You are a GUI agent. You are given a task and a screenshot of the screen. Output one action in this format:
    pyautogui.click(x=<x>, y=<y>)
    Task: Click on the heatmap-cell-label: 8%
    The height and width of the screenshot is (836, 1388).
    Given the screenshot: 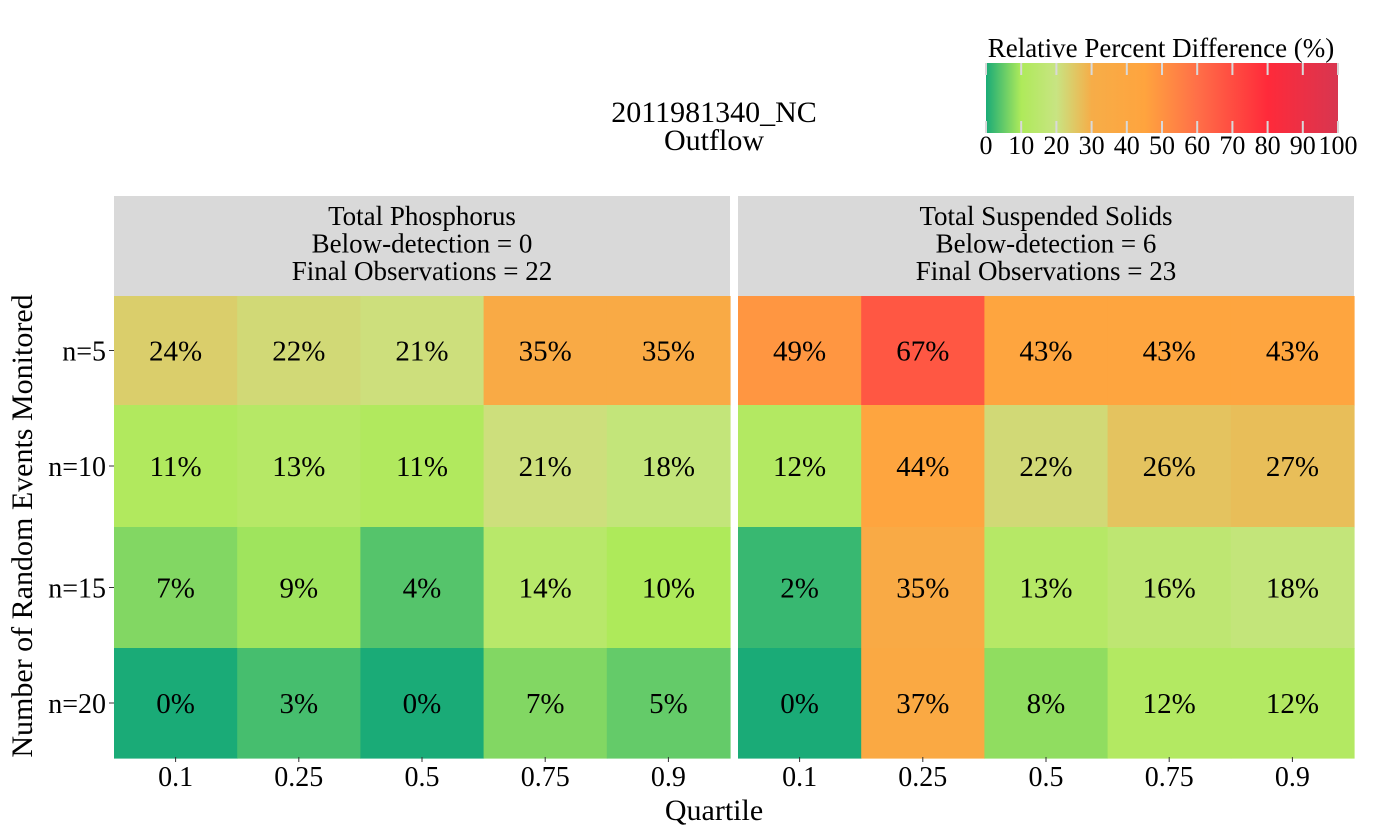 What is the action you would take?
    pyautogui.click(x=1046, y=704)
    